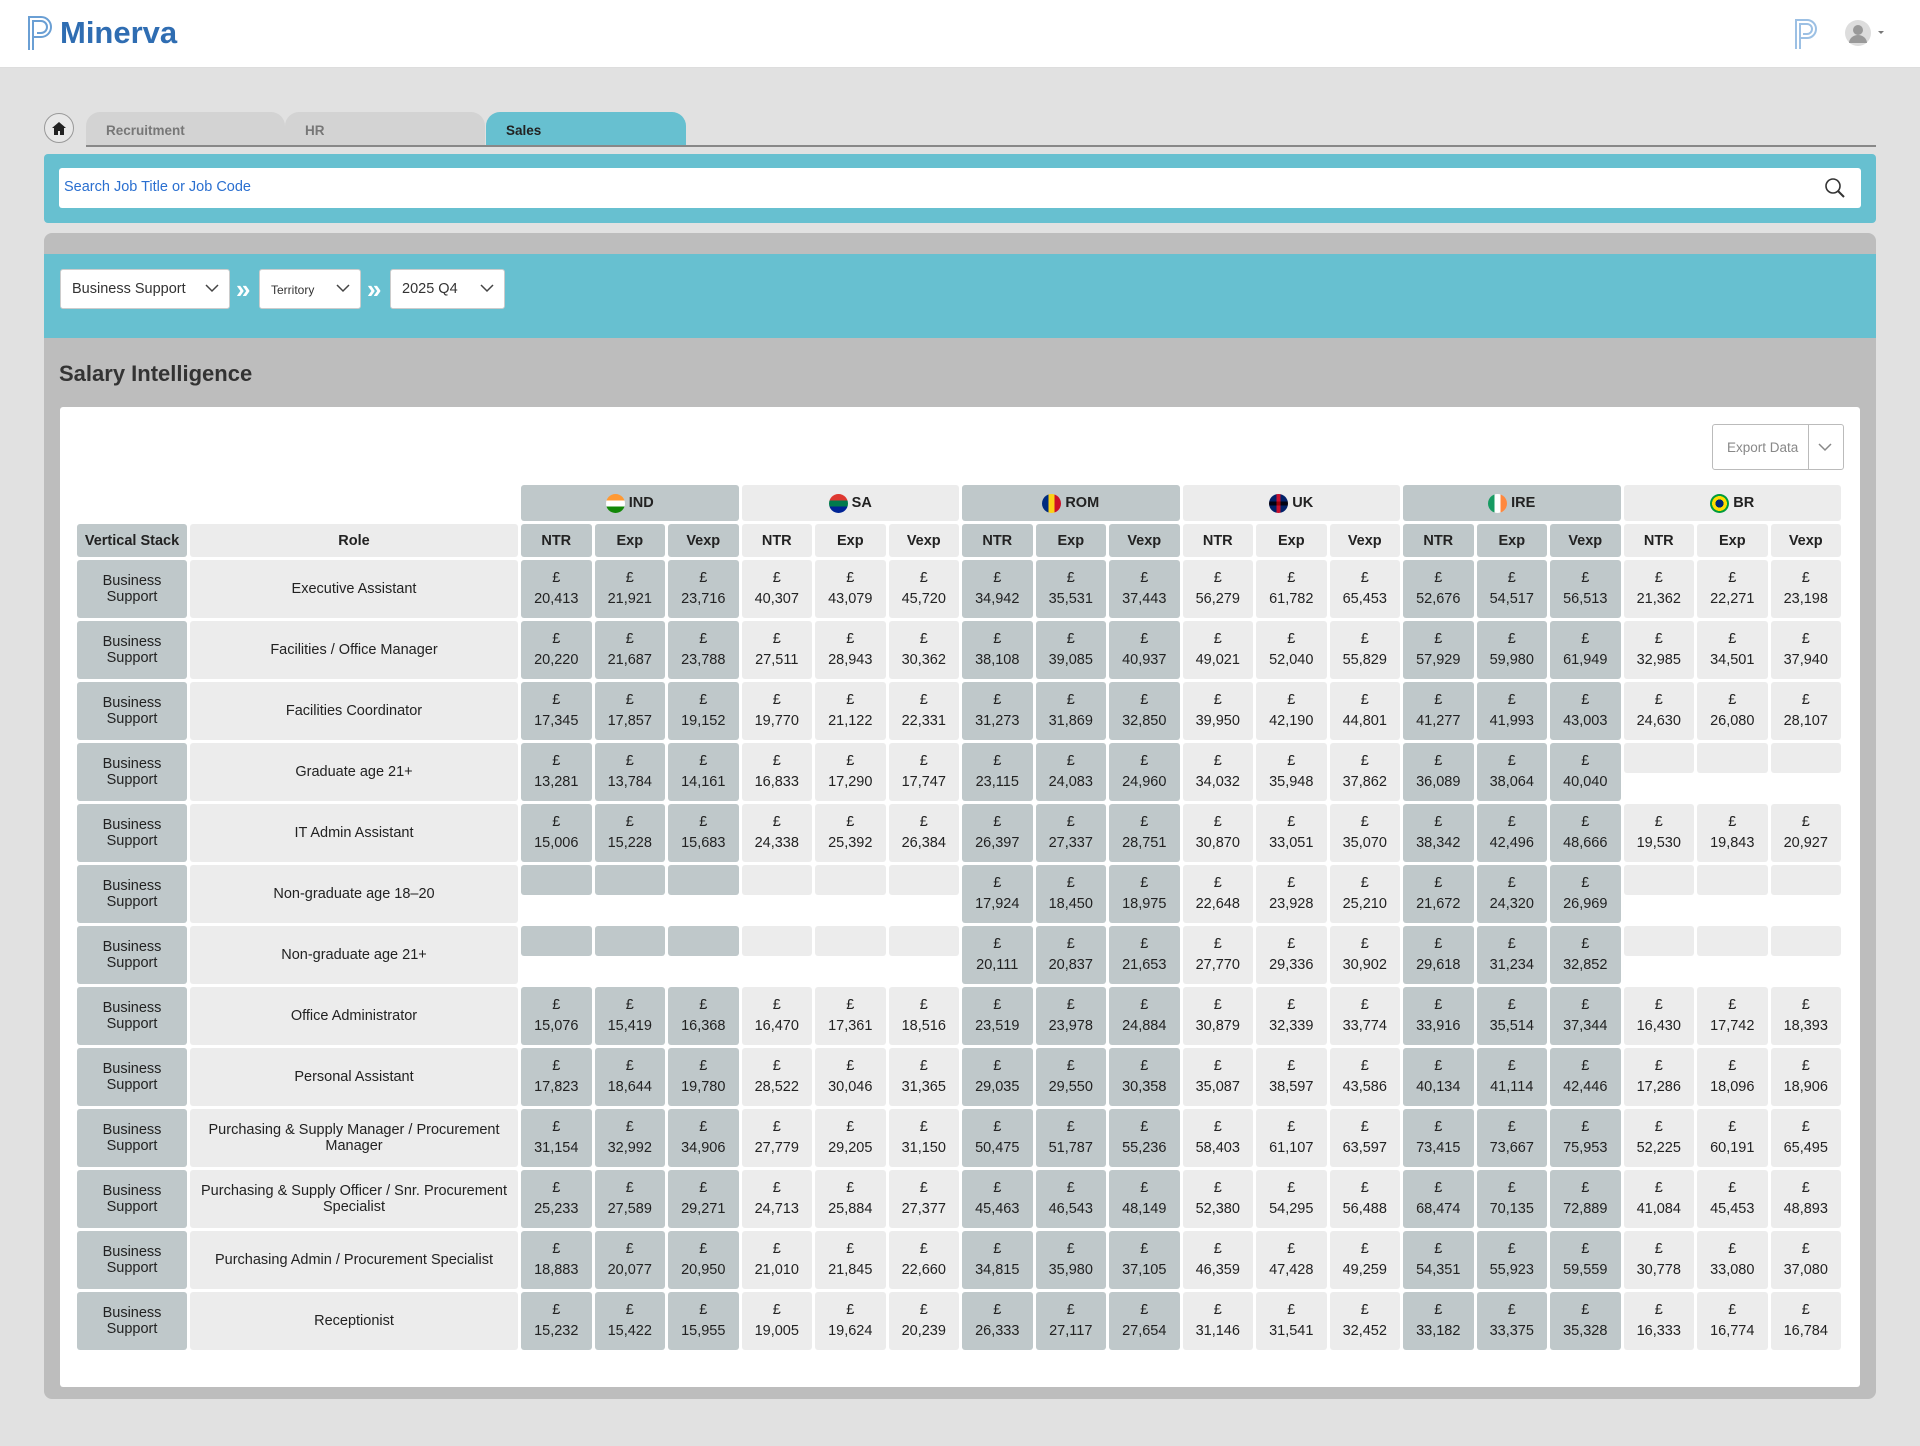 This screenshot has width=1920, height=1446. Describe the element at coordinates (101, 33) in the screenshot. I see `logo: Minerva` at that location.